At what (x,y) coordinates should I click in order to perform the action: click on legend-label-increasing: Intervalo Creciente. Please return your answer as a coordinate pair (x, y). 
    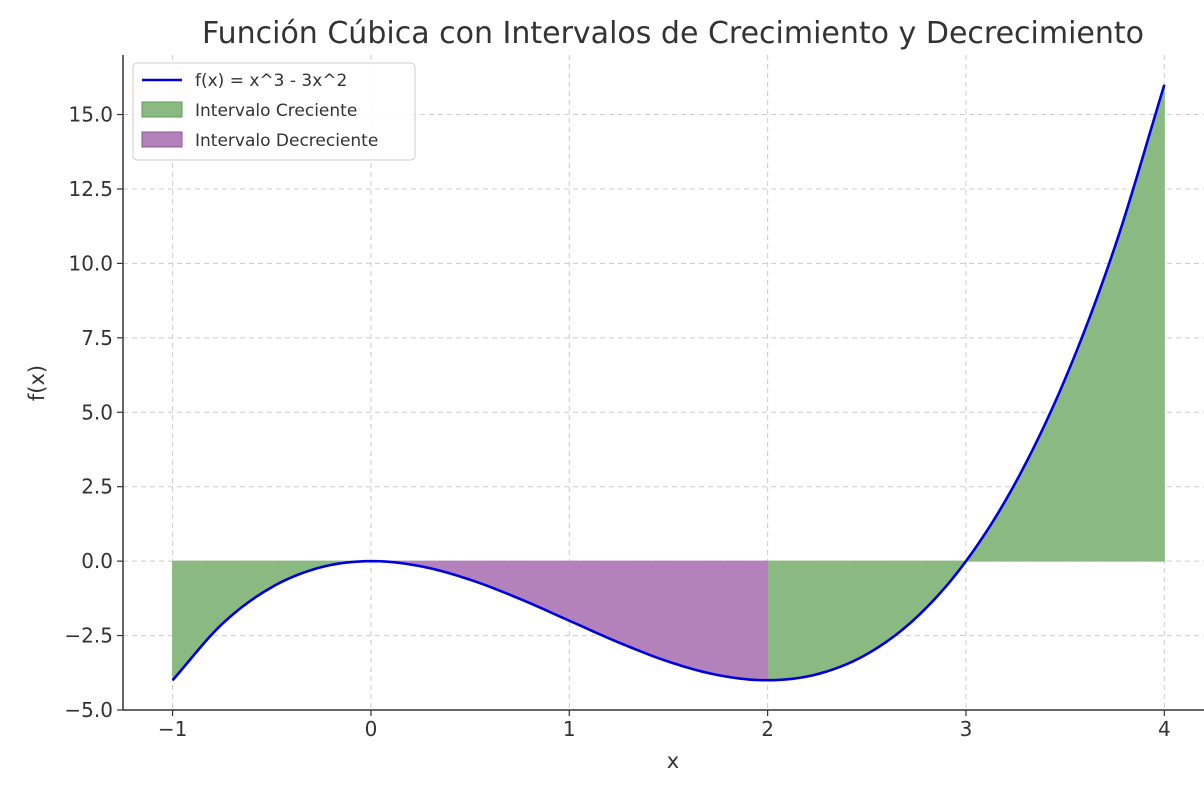
    Looking at the image, I should click on (276, 111).